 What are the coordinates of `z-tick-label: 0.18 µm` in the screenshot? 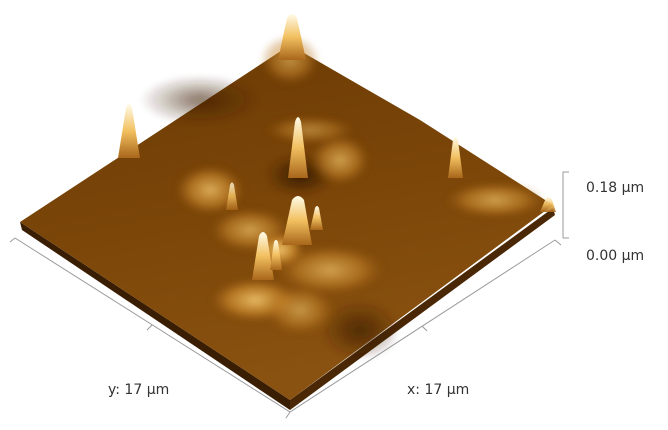 It's located at (615, 188).